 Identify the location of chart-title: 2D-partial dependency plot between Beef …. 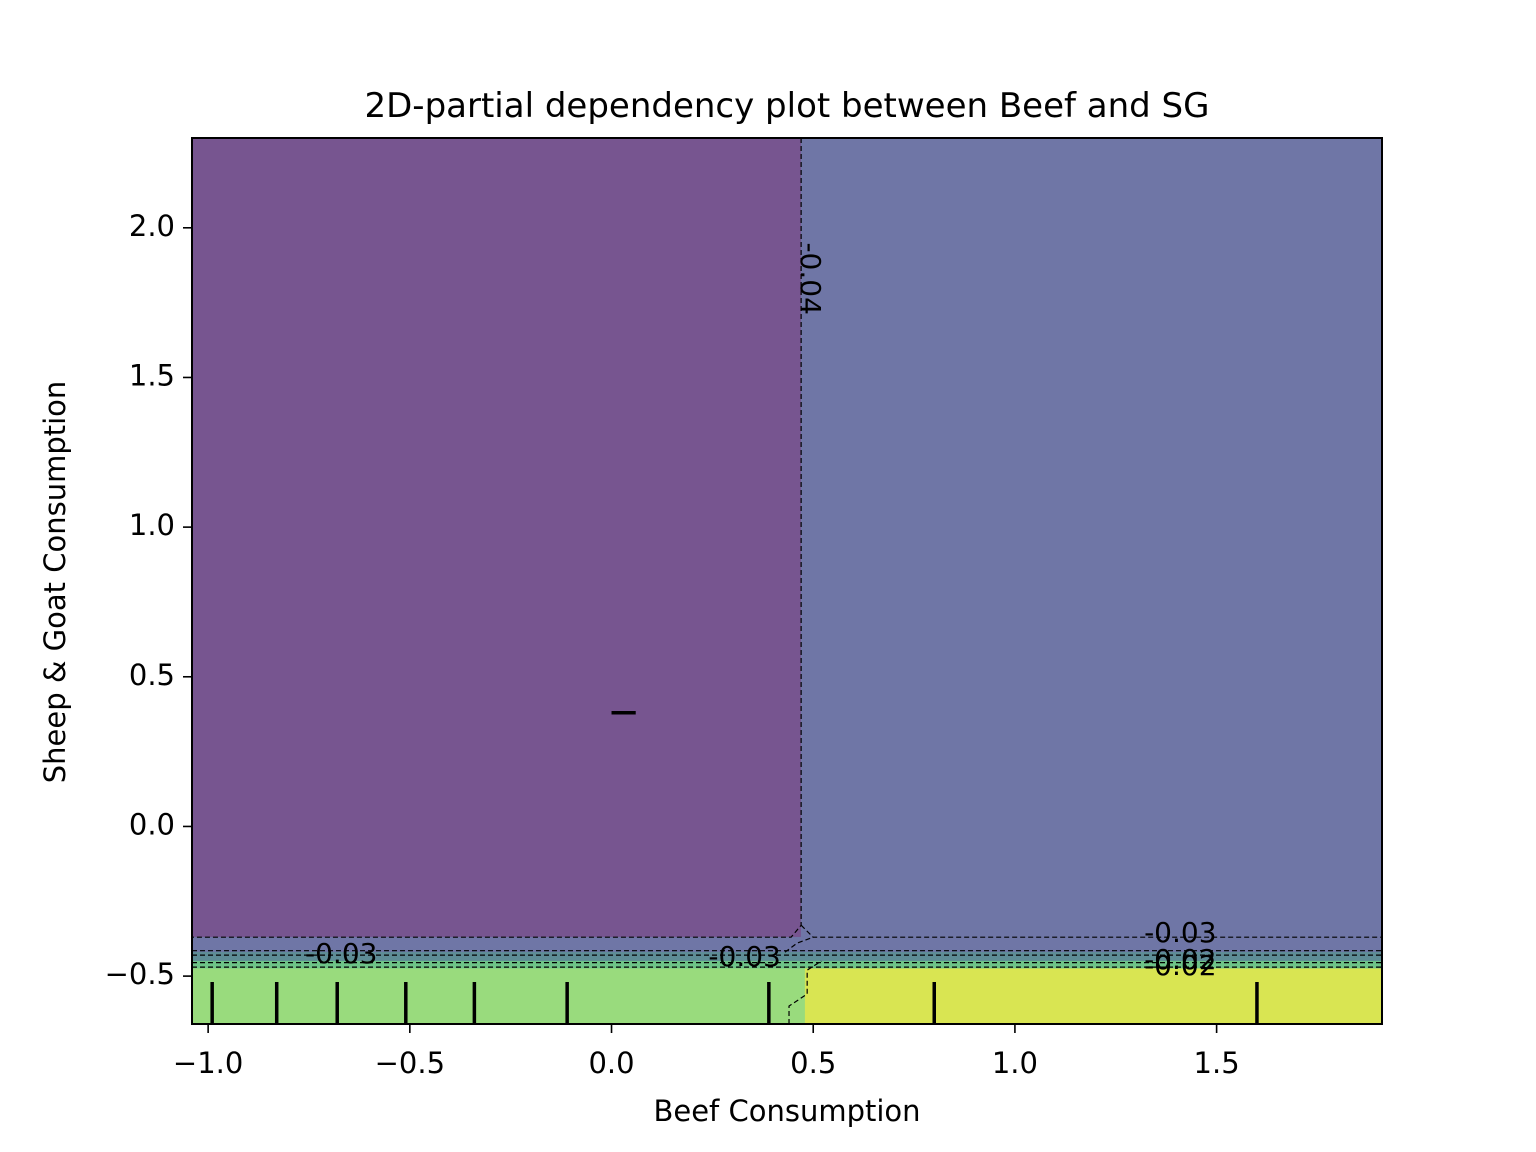
(786, 106).